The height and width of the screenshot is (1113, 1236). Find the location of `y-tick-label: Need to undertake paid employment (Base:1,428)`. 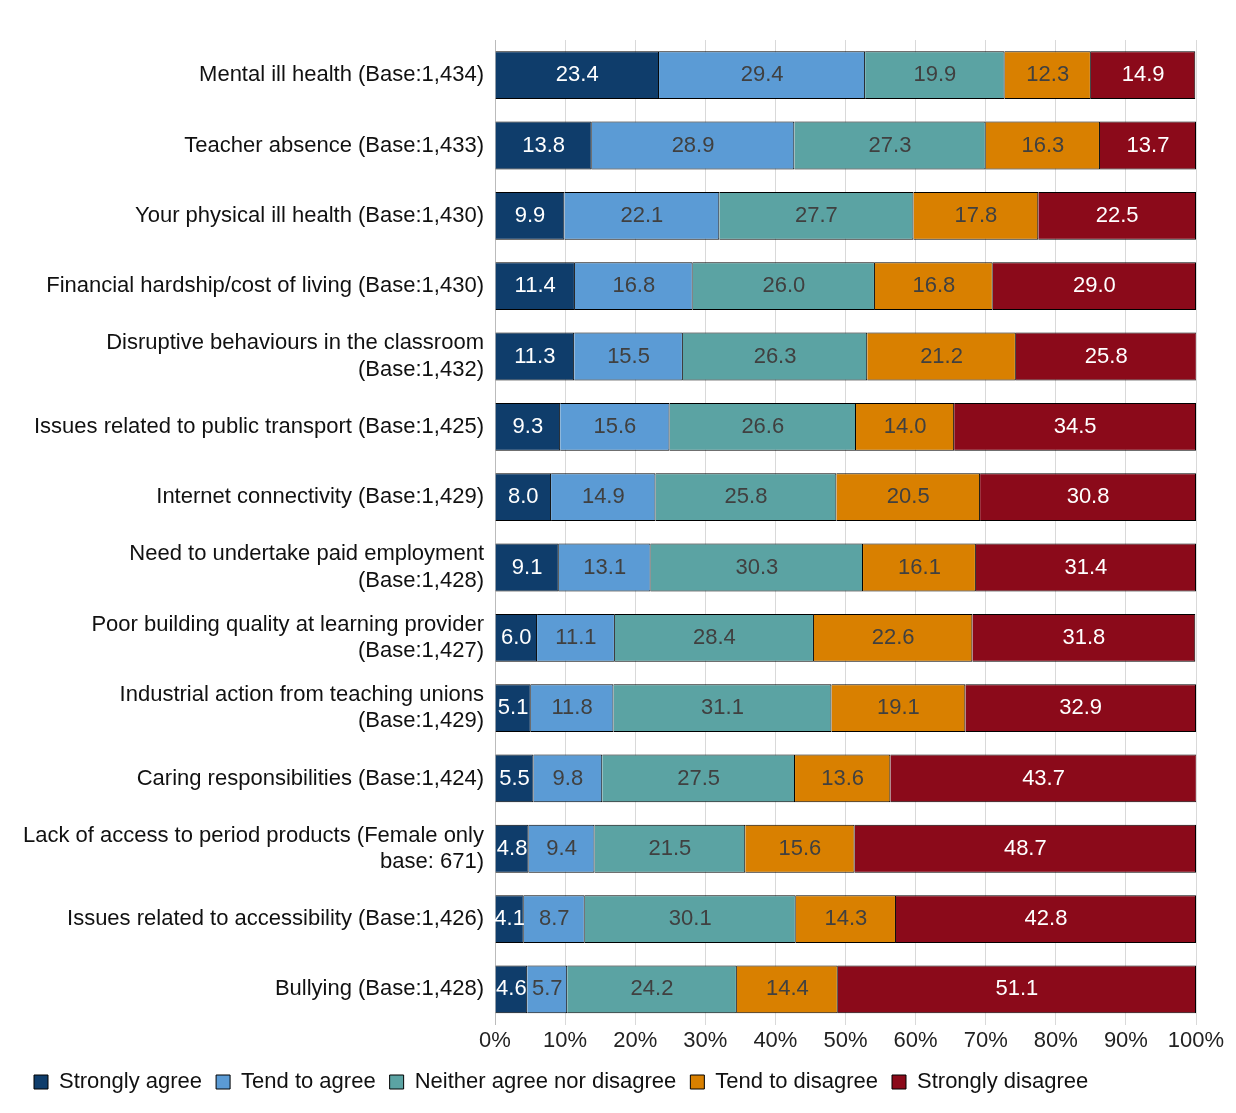

y-tick-label: Need to undertake paid employment (Base:1,428) is located at coordinates (306, 566).